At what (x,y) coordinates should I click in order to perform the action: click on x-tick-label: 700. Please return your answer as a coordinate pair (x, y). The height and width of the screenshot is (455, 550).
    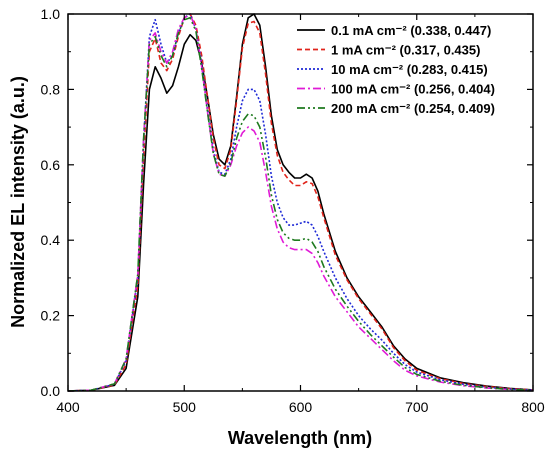
    Looking at the image, I should click on (417, 407).